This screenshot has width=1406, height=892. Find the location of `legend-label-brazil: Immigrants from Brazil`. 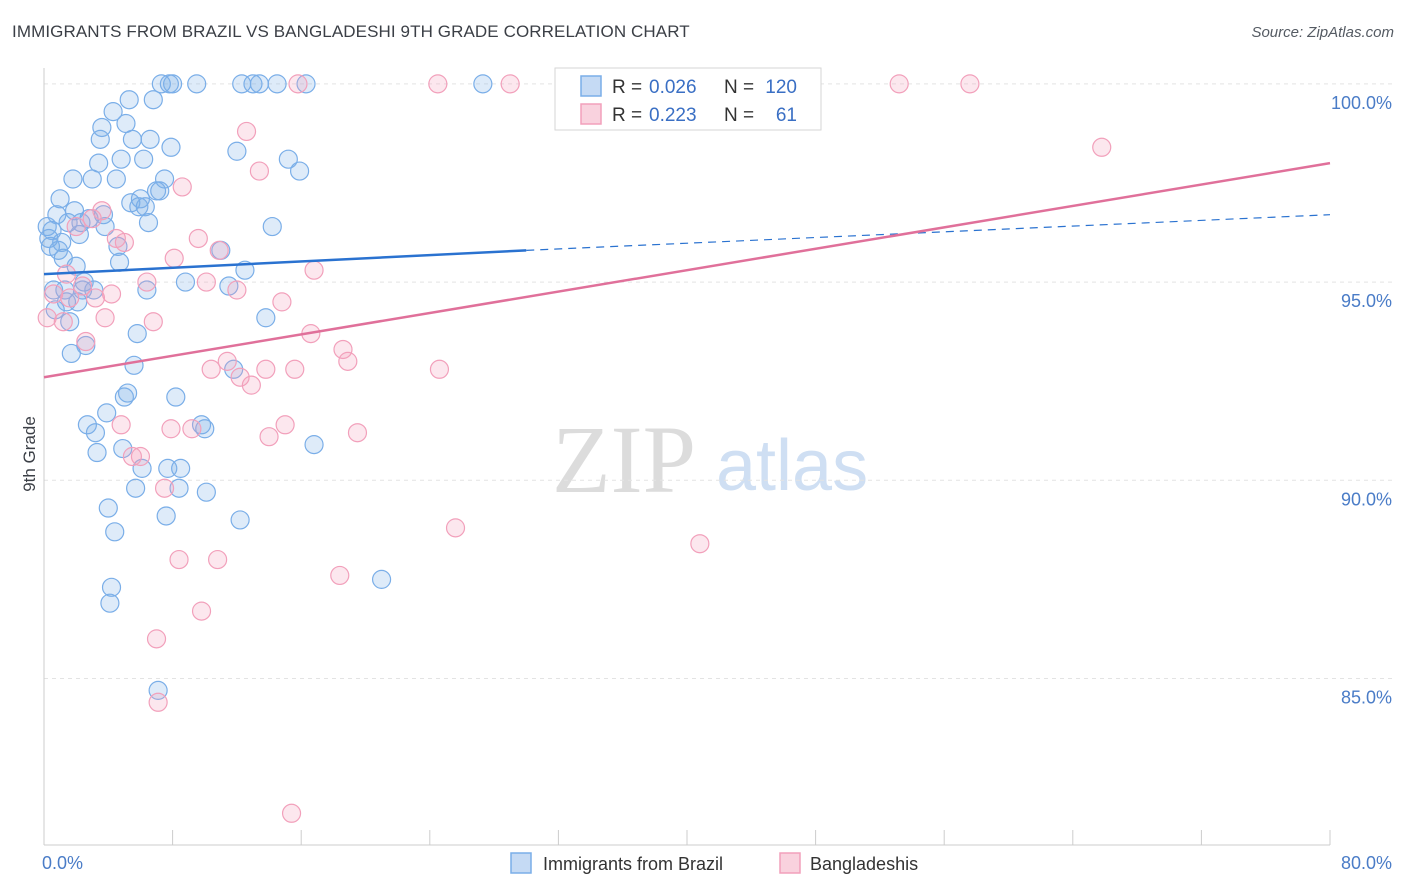

legend-label-brazil: Immigrants from Brazil is located at coordinates (633, 864).